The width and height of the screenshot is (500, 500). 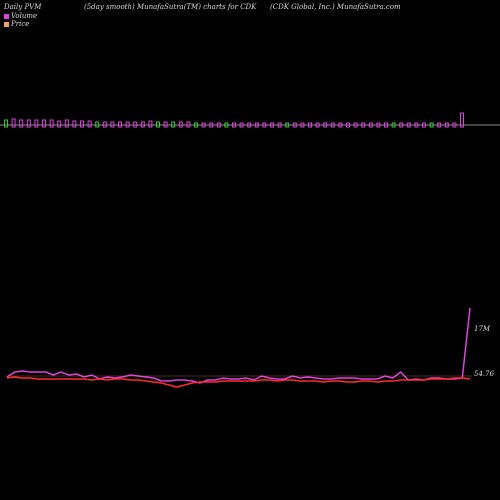 What do you see at coordinates (484, 374) in the screenshot?
I see `price-last-label: 54.76` at bounding box center [484, 374].